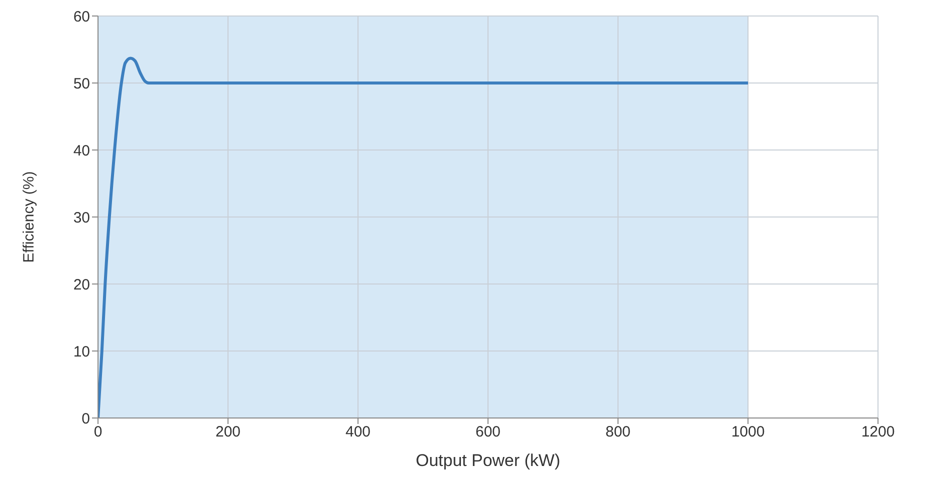 The width and height of the screenshot is (926, 482). I want to click on x-axis-title: Output Power (kW), so click(488, 460).